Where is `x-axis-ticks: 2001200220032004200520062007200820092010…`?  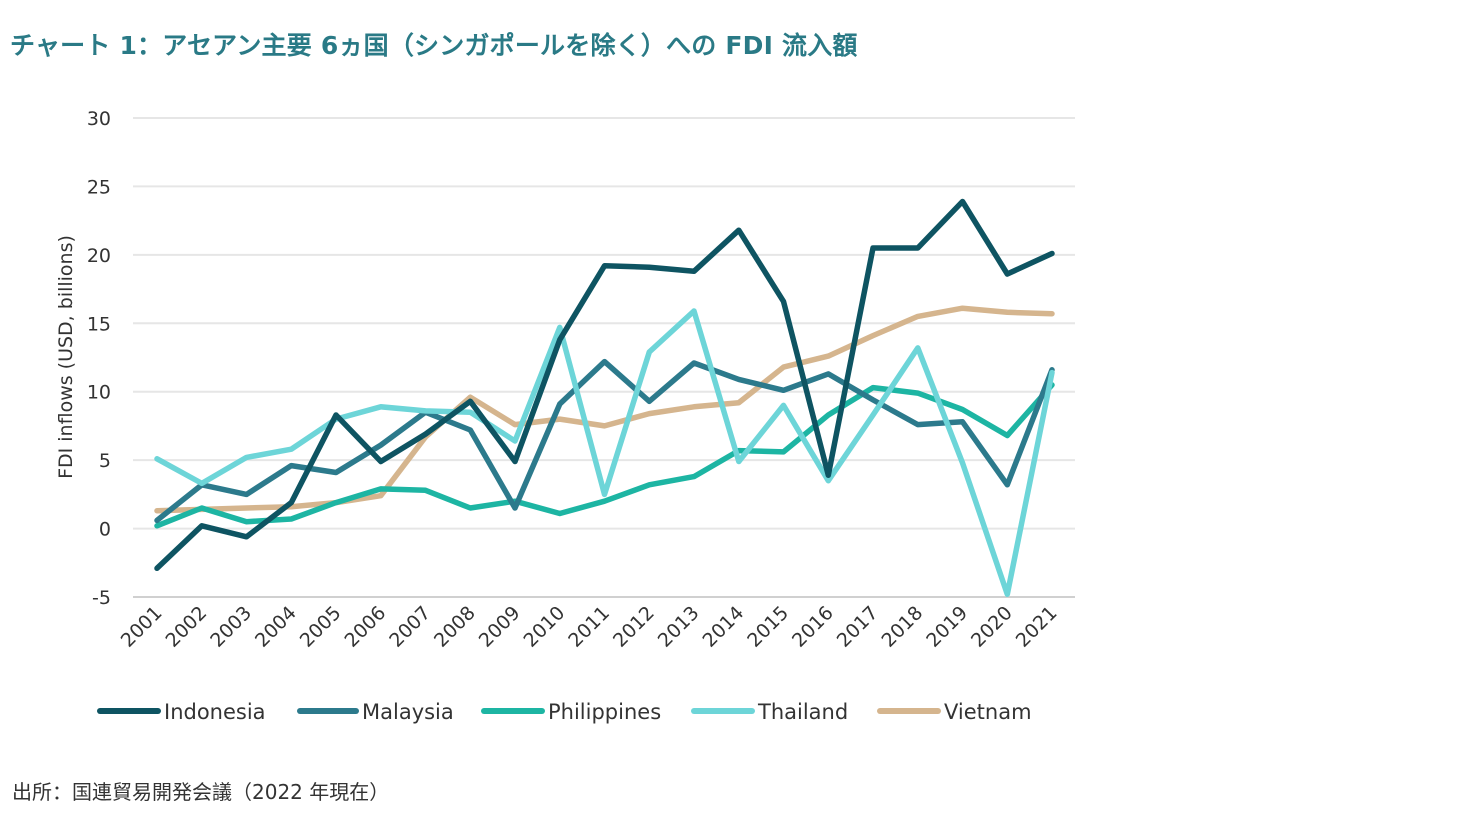
x-axis-ticks: 2001200220032004200520062007200820092010… is located at coordinates (589, 627).